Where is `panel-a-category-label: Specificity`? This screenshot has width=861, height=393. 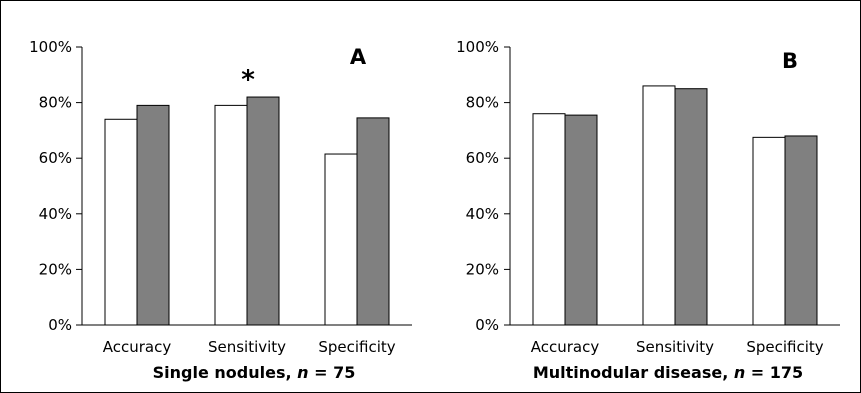
panel-a-category-label: Specificity is located at coordinates (356, 347).